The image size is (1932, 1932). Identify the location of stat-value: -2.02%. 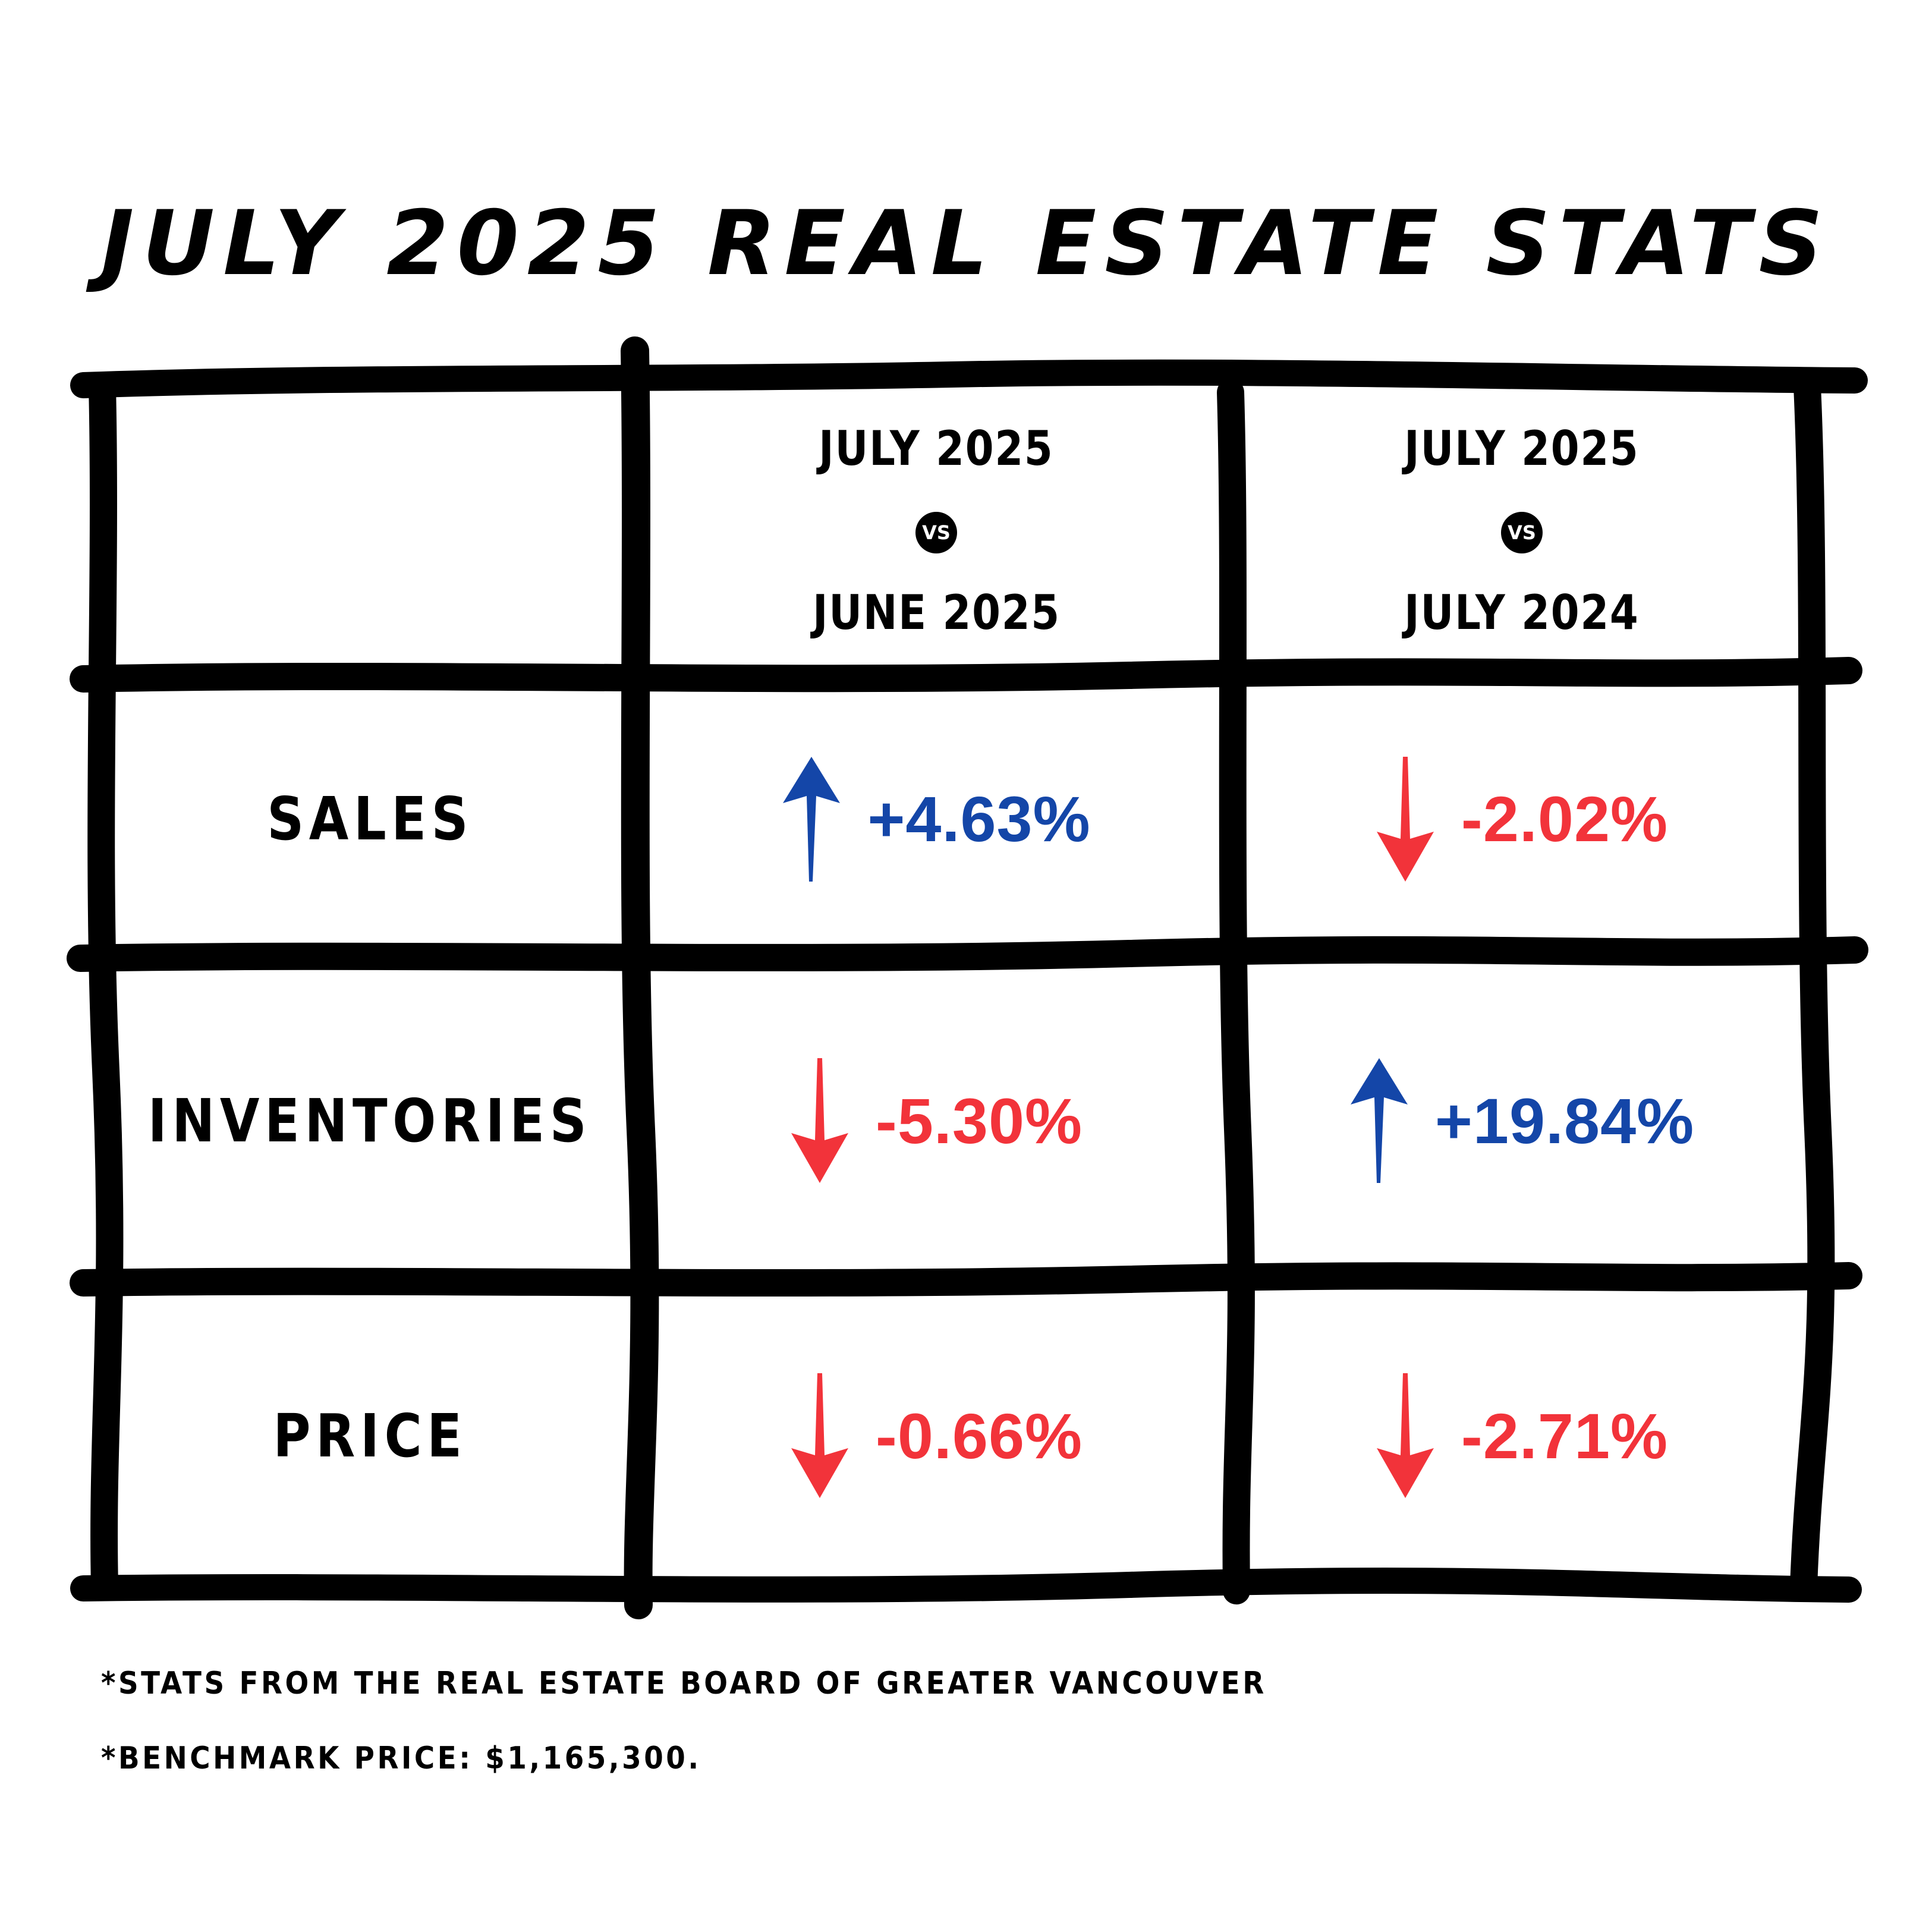
(1565, 819).